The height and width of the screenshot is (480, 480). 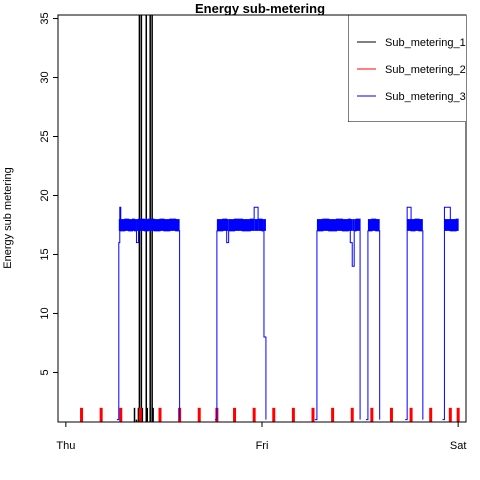 I want to click on legend-entry: Sub_metering_1, so click(x=425, y=43).